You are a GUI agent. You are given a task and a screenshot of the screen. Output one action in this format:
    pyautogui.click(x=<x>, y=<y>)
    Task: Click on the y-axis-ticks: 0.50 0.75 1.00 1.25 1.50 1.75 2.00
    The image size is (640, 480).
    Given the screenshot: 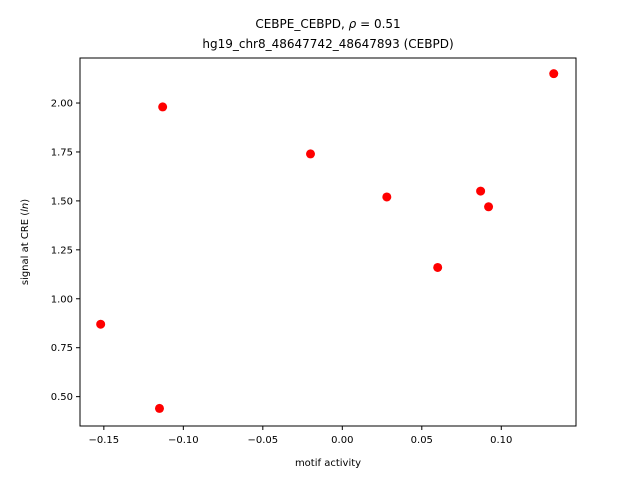 What is the action you would take?
    pyautogui.click(x=65, y=251)
    